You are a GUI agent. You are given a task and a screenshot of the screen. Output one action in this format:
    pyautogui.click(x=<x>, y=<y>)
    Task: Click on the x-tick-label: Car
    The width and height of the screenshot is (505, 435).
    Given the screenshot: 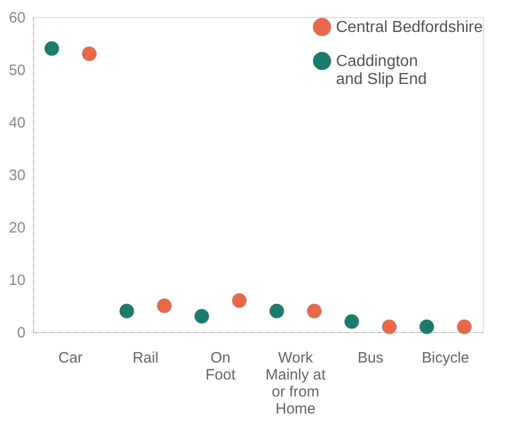 What is the action you would take?
    pyautogui.click(x=70, y=358)
    